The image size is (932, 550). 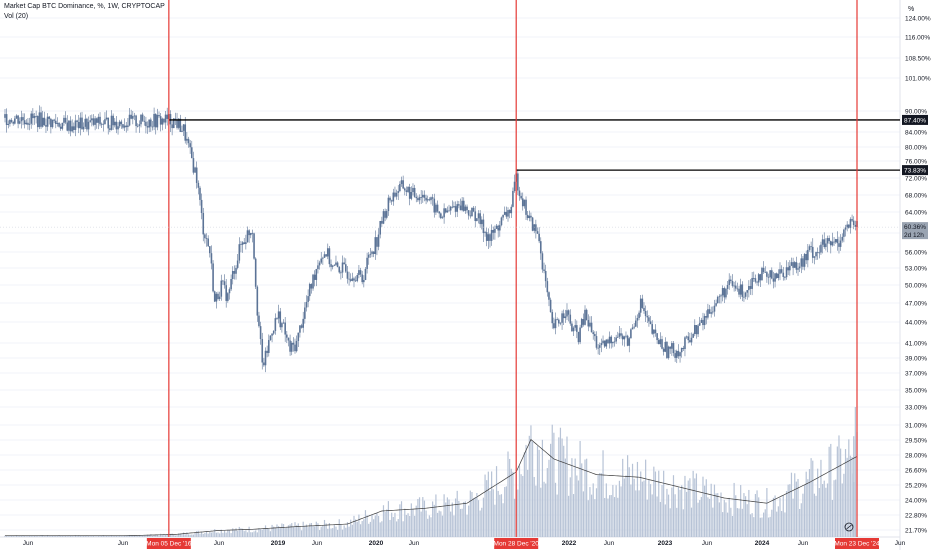 What do you see at coordinates (16, 16) in the screenshot?
I see `volume-indicator-label: Vol (20)` at bounding box center [16, 16].